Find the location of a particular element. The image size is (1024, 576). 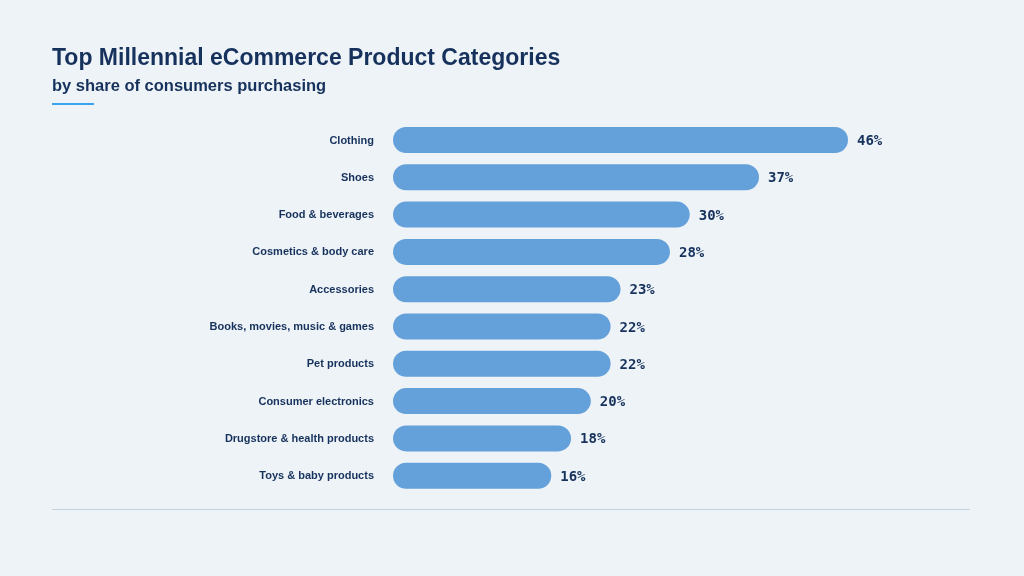

y-tick-label: Books, movies, music & games is located at coordinates (291, 326).